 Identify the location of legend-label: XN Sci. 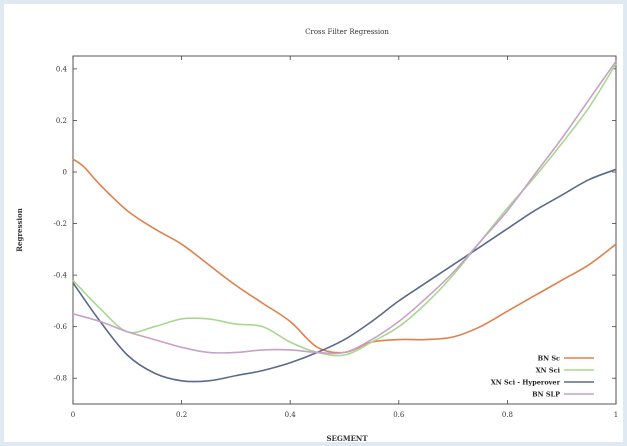
(548, 371).